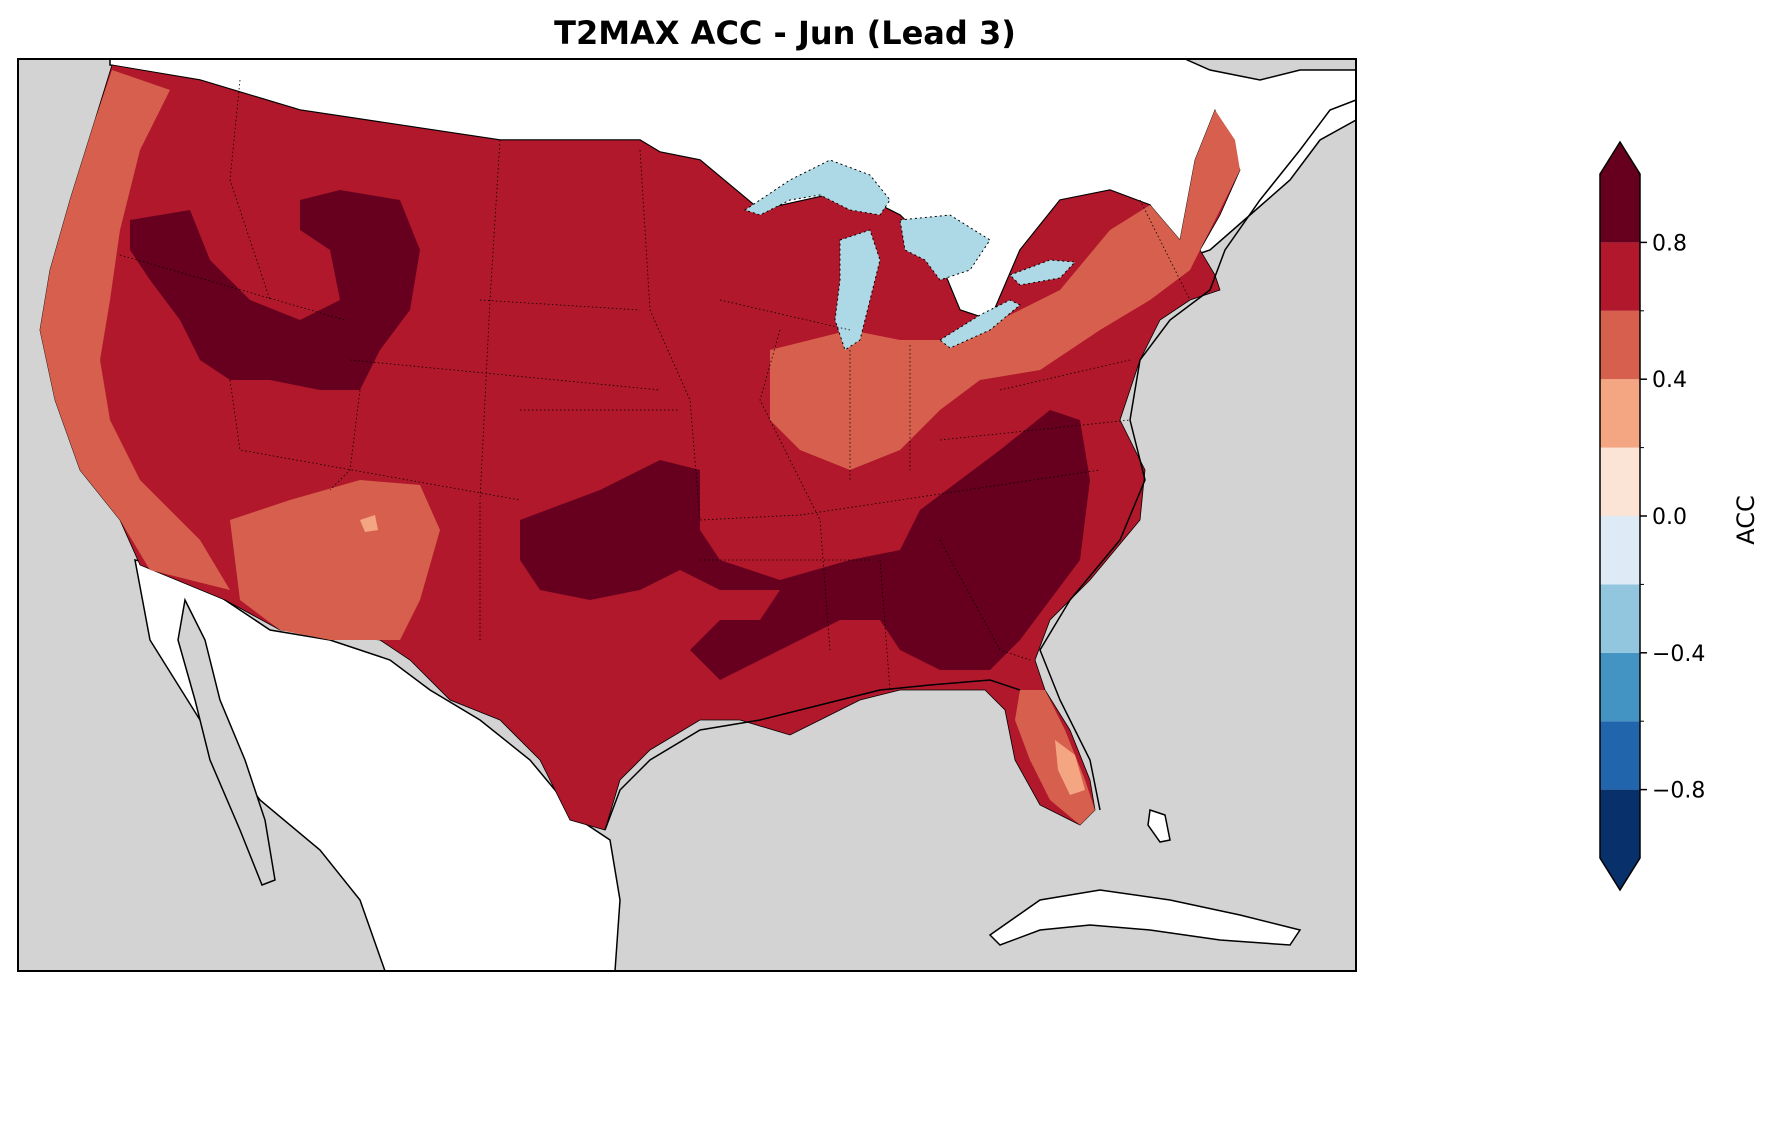  I want to click on colorbar-tick-label: −0.8, so click(1678, 791).